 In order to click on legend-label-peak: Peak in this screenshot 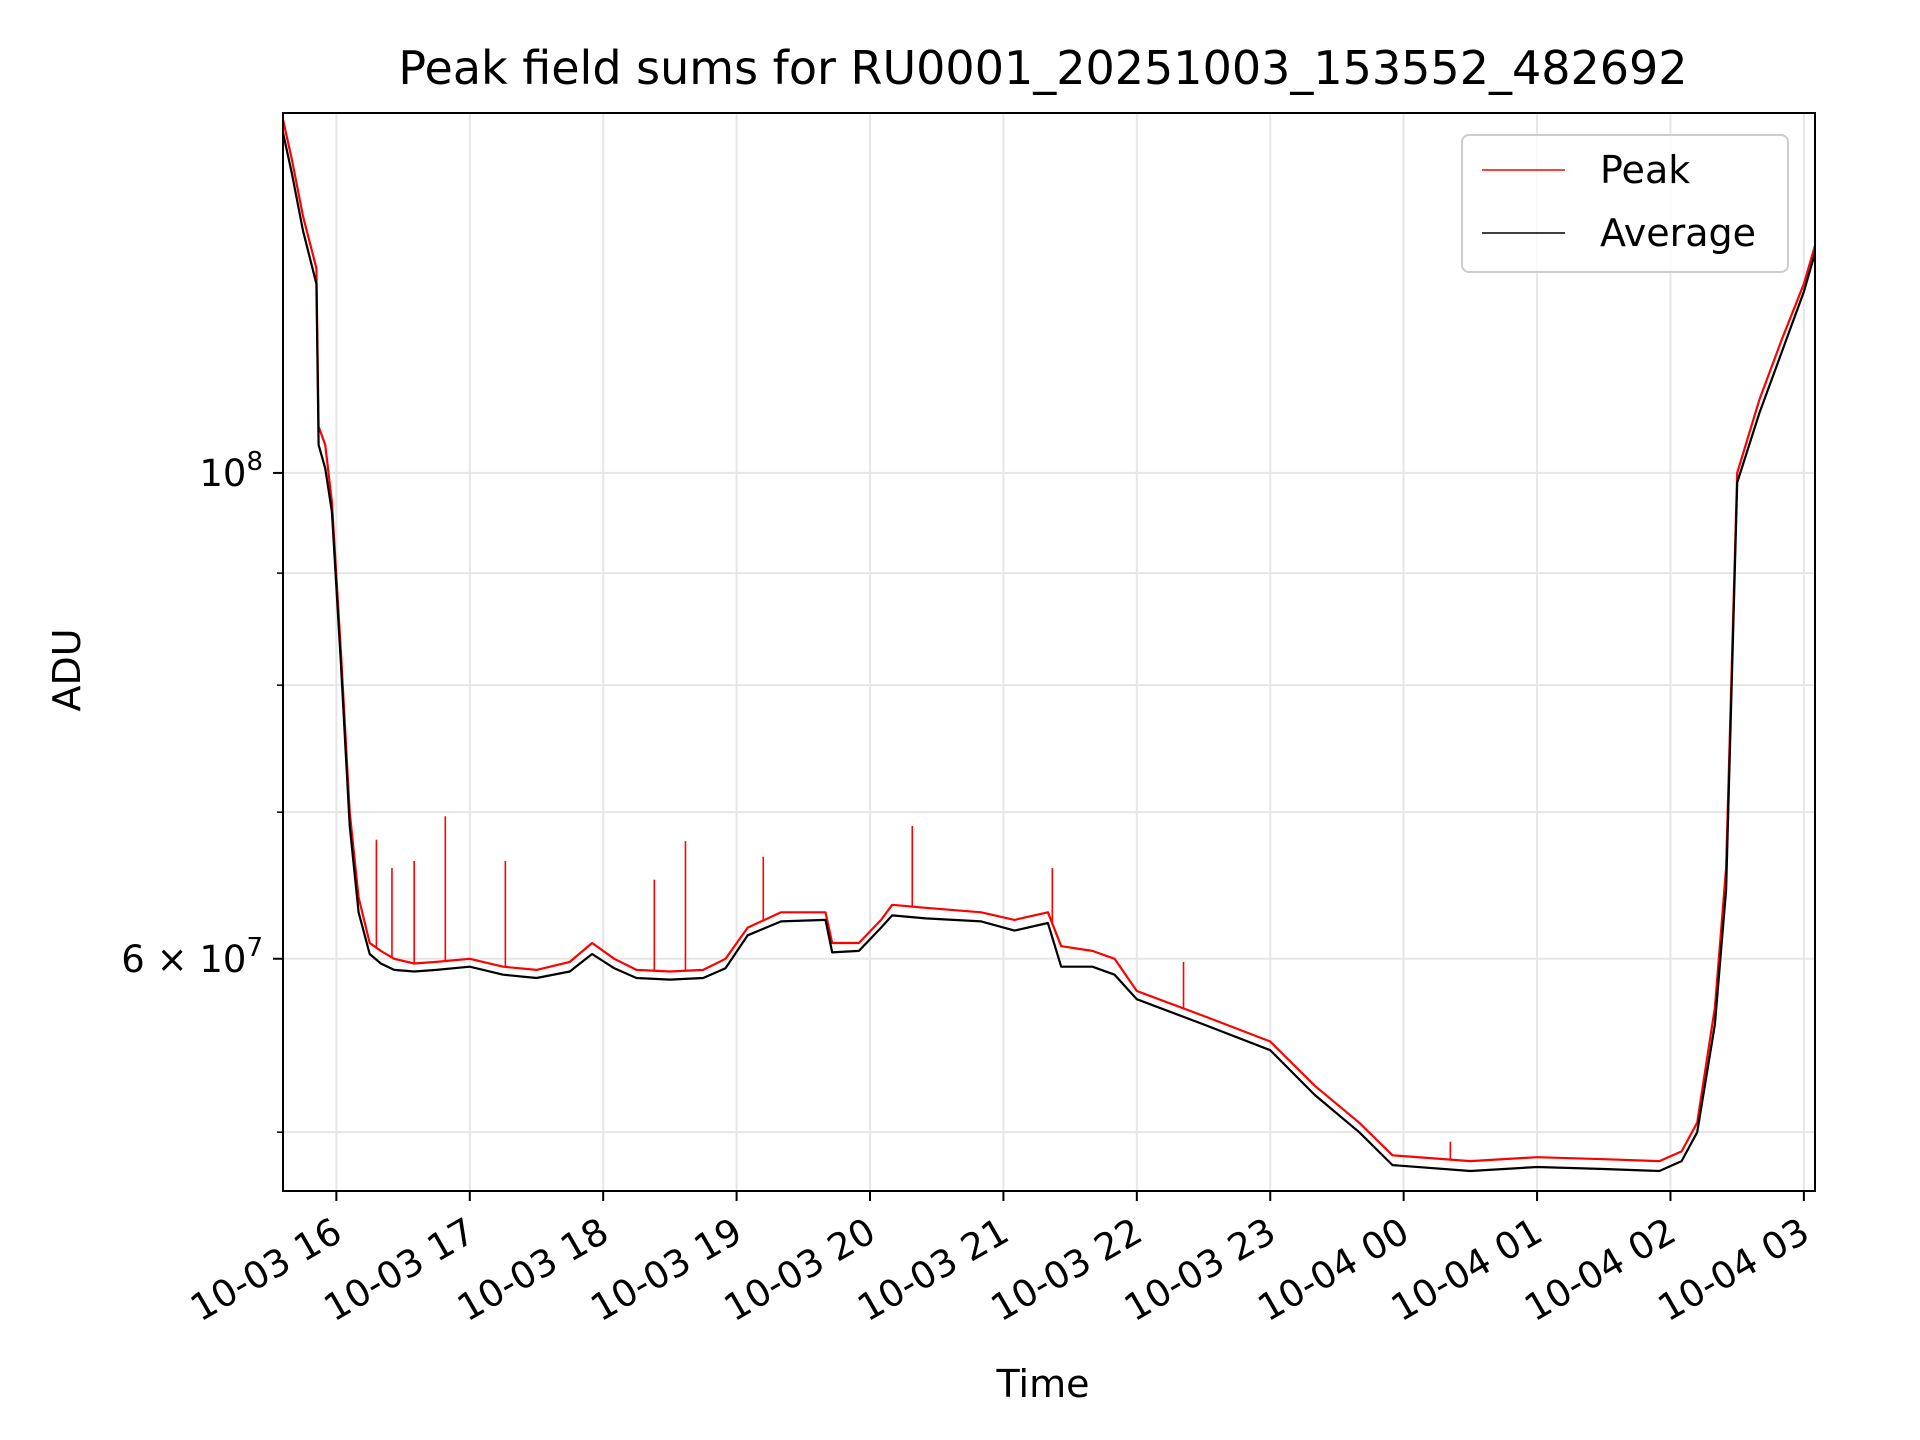, I will do `click(1645, 170)`.